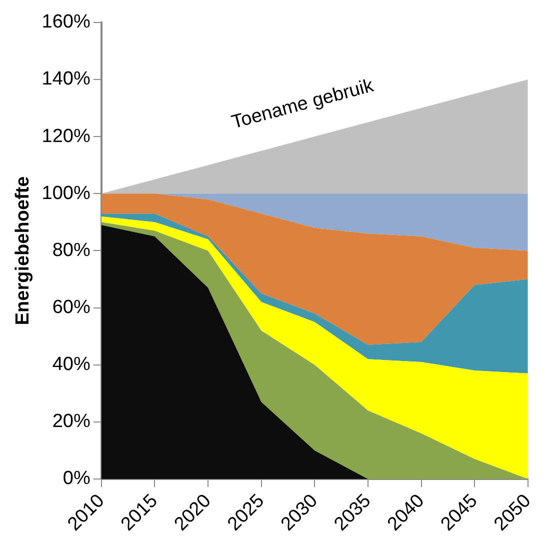  Describe the element at coordinates (71, 307) in the screenshot. I see `y-tick-label: 60%` at that location.